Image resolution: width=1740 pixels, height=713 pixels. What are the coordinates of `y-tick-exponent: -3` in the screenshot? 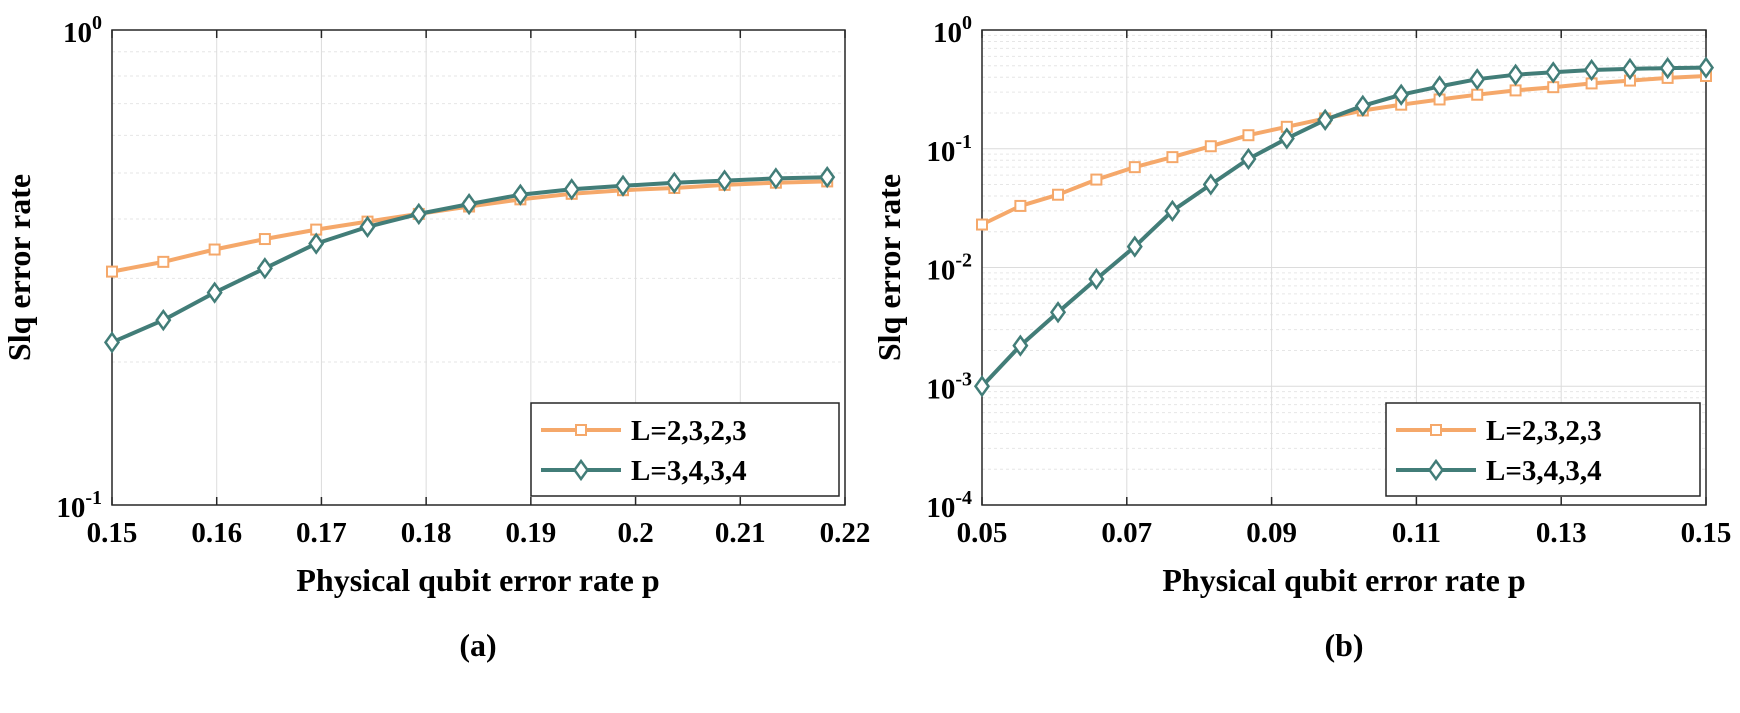 It's located at (963, 379).